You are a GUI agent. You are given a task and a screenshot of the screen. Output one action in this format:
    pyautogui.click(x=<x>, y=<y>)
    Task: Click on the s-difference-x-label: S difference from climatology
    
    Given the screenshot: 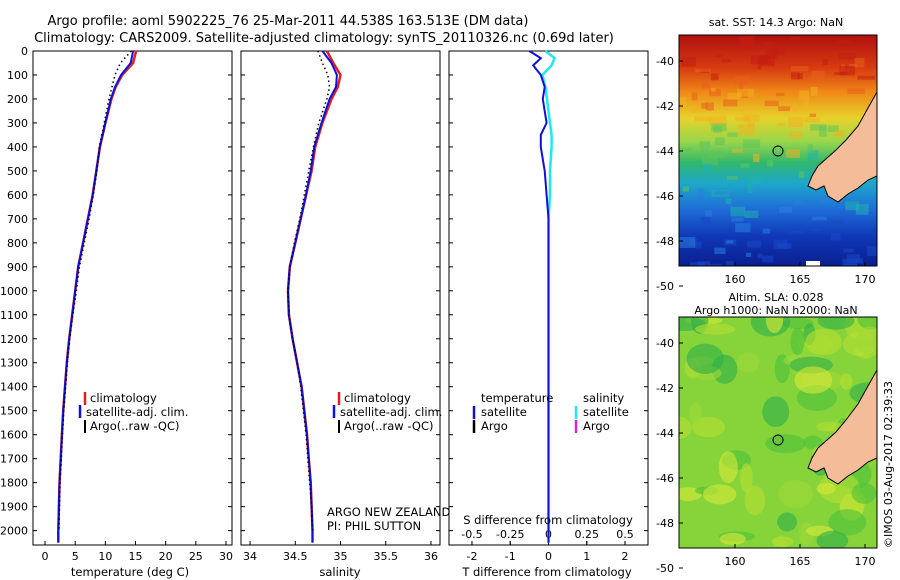 What is the action you would take?
    pyautogui.click(x=548, y=520)
    